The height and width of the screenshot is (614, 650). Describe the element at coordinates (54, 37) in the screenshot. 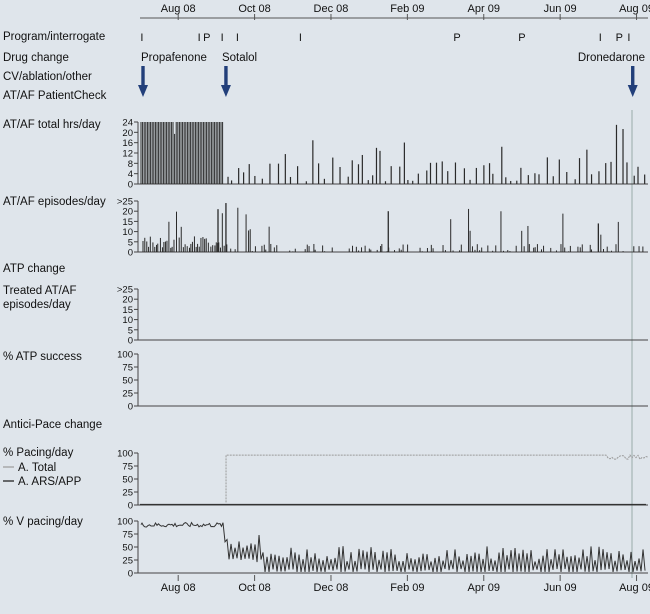

I see `row-label-interrogate: Program/interrogate` at that location.